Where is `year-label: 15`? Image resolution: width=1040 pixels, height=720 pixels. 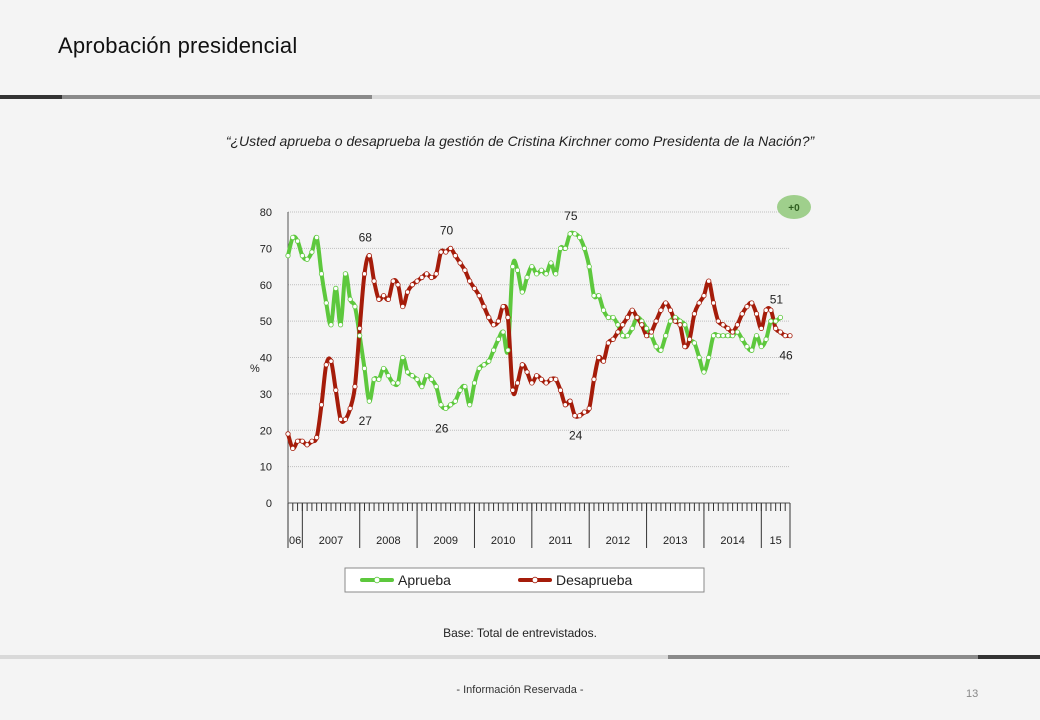 year-label: 15 is located at coordinates (776, 541).